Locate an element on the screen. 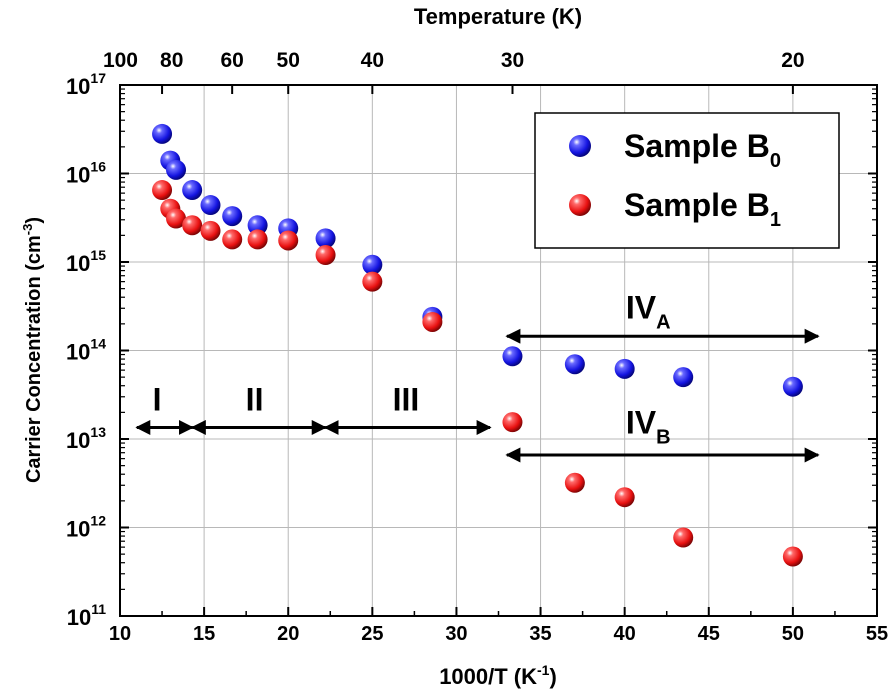 This screenshot has width=893, height=694. x-axis-title-suffix: ) is located at coordinates (552, 676).